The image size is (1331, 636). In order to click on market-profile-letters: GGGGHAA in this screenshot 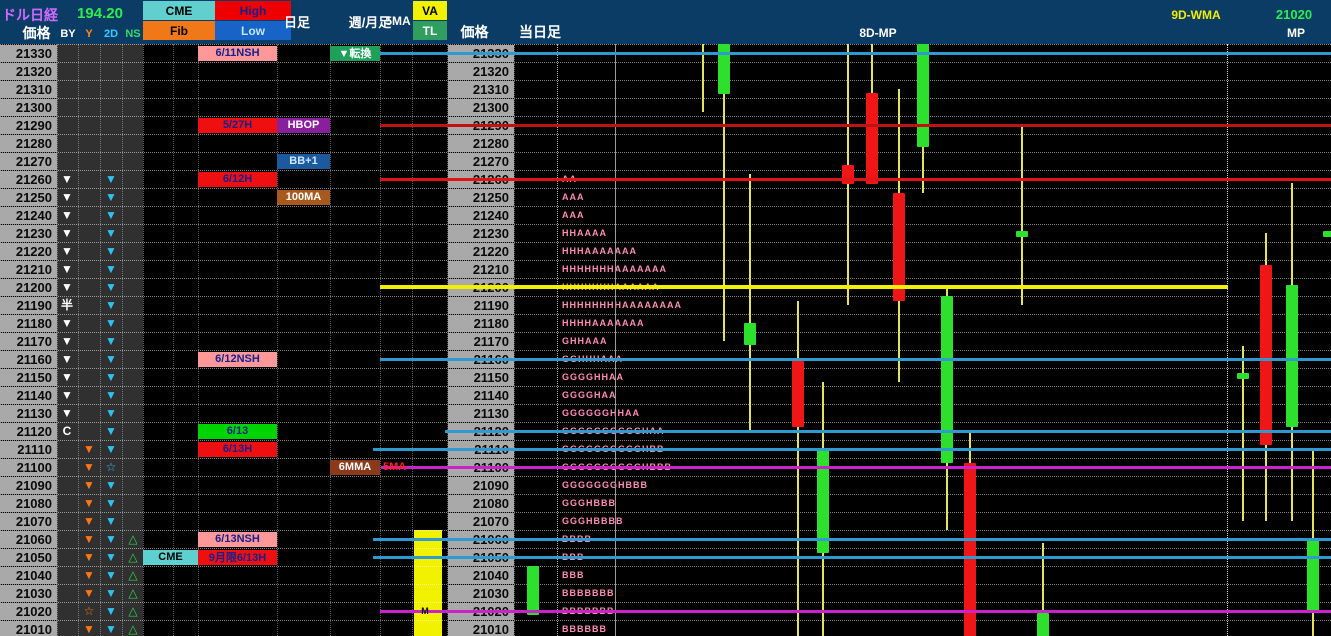, I will do `click(589, 395)`.